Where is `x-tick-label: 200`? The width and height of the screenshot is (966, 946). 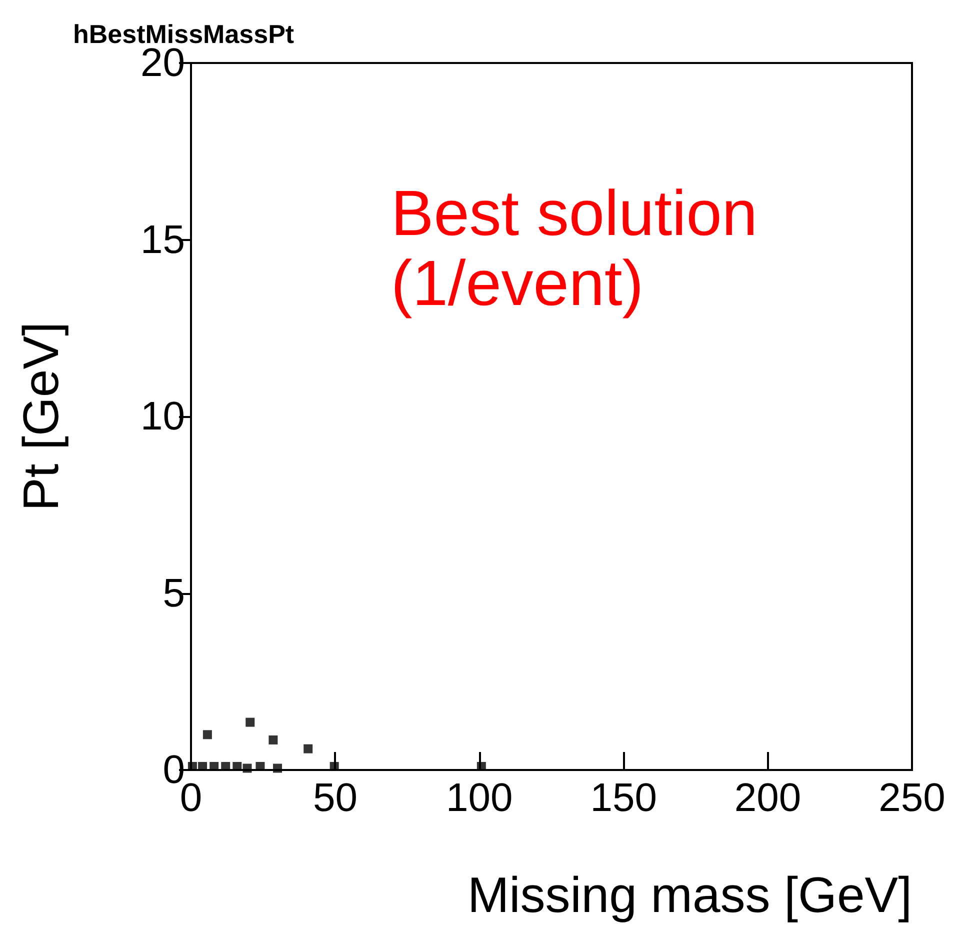 x-tick-label: 200 is located at coordinates (768, 798).